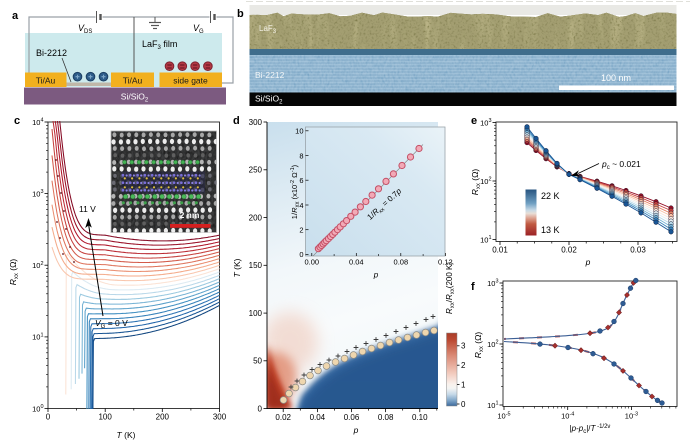 The width and height of the screenshot is (692, 442). What do you see at coordinates (450, 288) in the screenshot?
I see `svg-text: Rxx/Rxx(200 K)` at bounding box center [450, 288].